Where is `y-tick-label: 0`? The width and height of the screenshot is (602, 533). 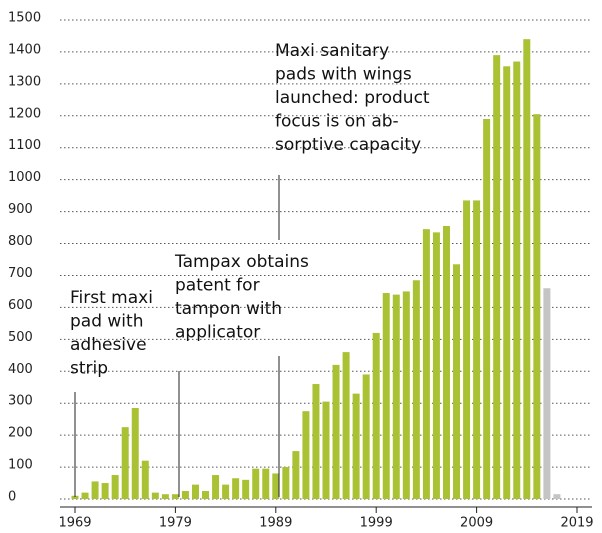
y-tick-label: 0 is located at coordinates (12, 497).